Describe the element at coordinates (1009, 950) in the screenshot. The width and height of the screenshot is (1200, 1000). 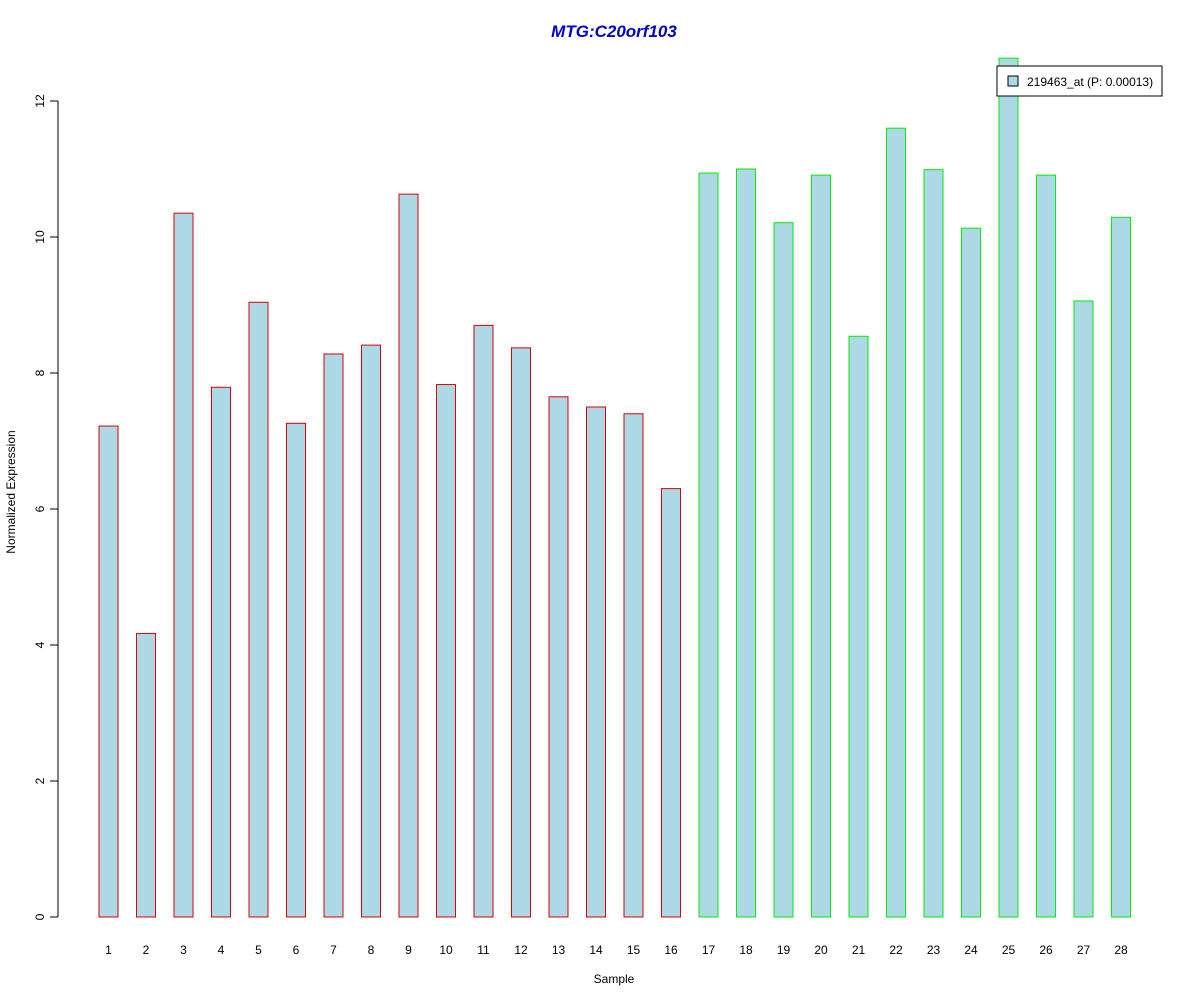
I see `x-tick-label: 25` at that location.